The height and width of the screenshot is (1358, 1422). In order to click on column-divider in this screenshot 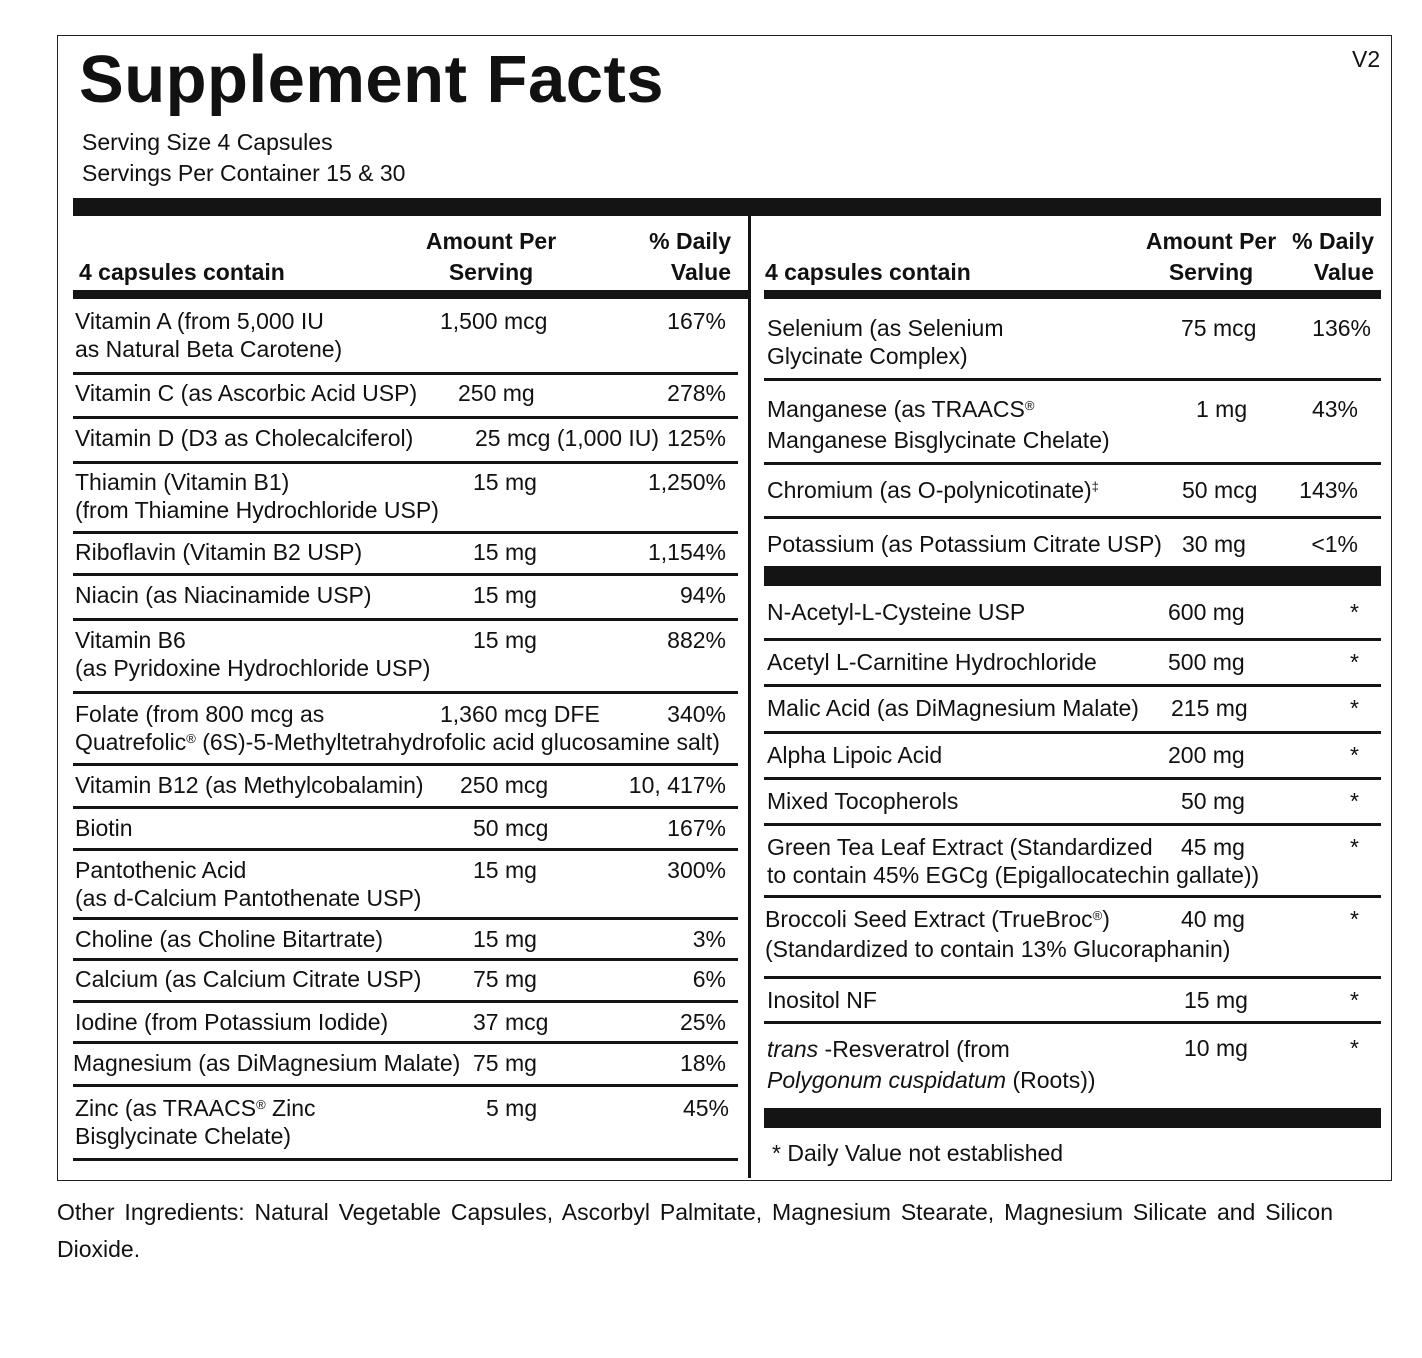, I will do `click(749, 697)`.